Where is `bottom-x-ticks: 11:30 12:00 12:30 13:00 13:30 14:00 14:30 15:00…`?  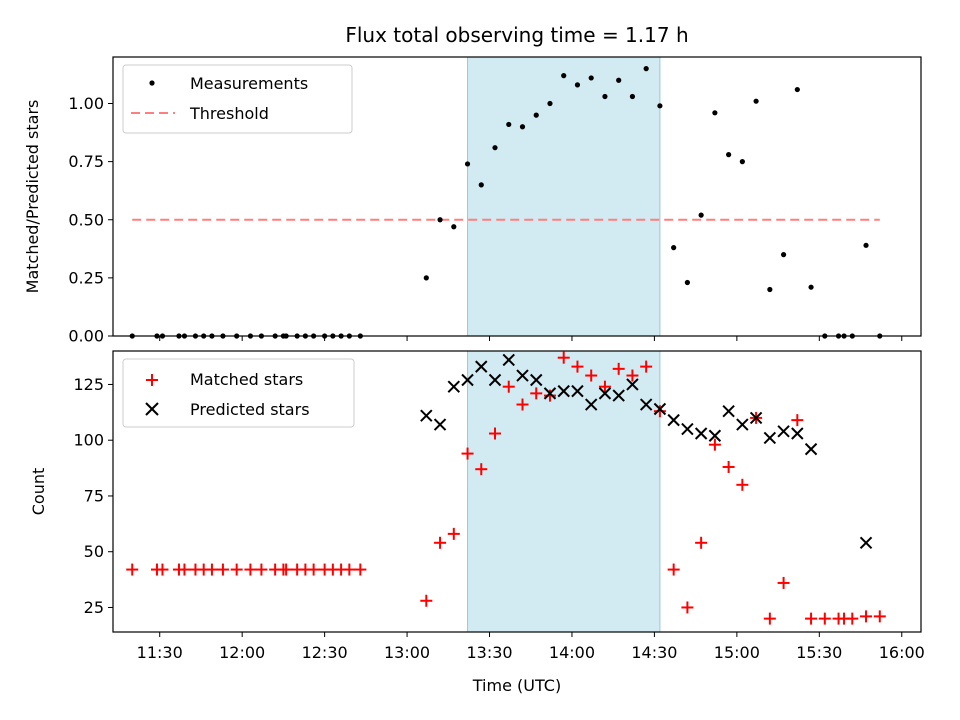 bottom-x-ticks: 11:30 12:00 12:30 13:00 13:30 14:00 14:30 15:00… is located at coordinates (531, 647).